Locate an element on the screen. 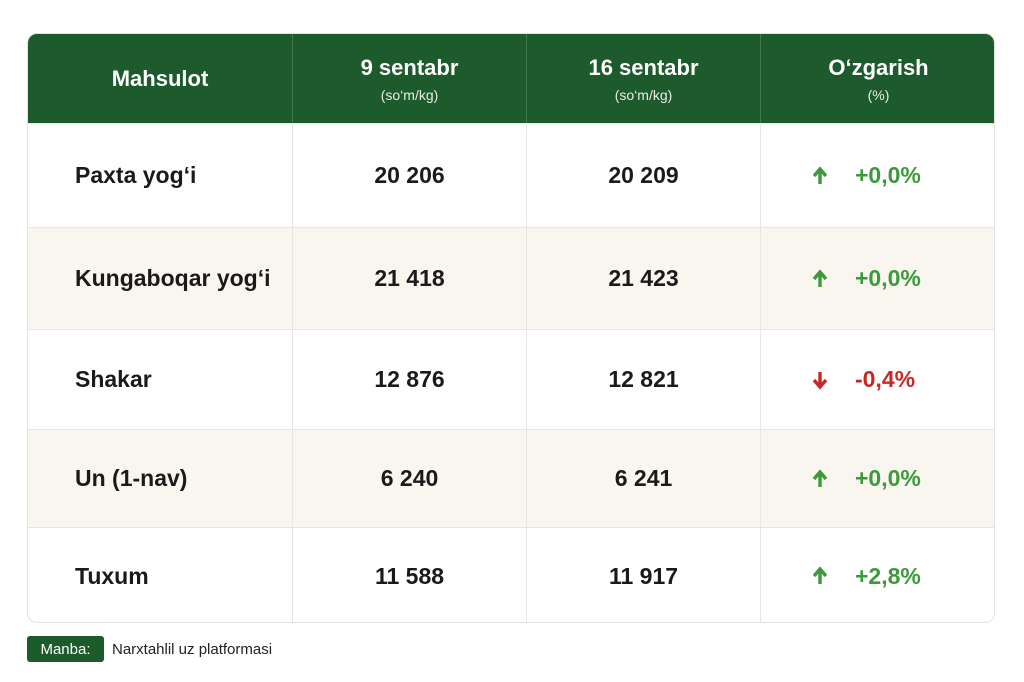 This screenshot has width=1024, height=682. header-cell: Mahsulot is located at coordinates (160, 78).